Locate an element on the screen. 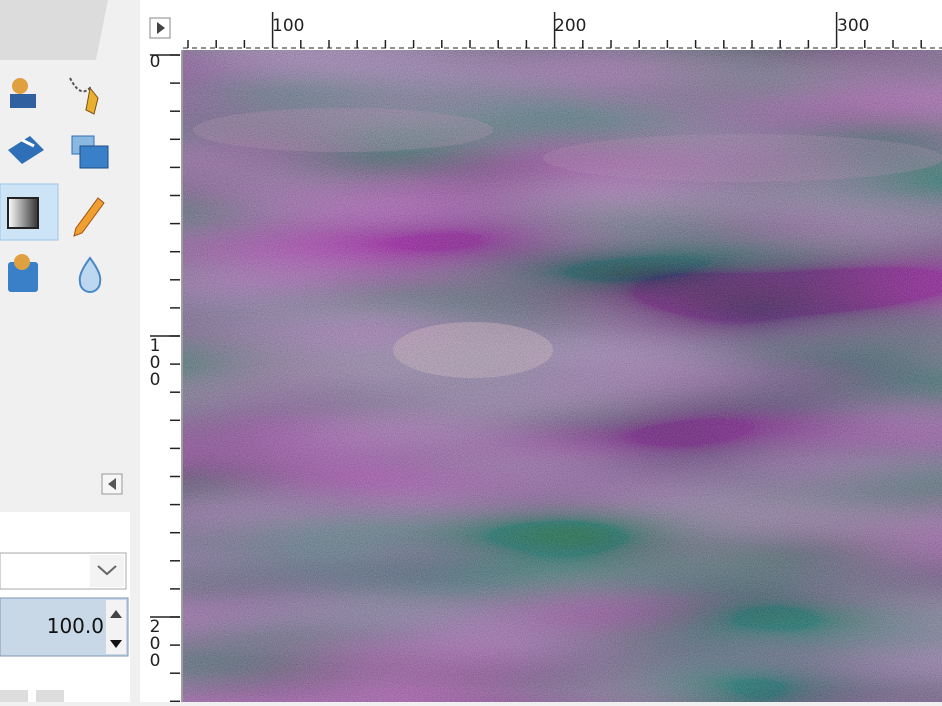 Image resolution: width=942 pixels, height=706 pixels. toolbox: 100.0 is located at coordinates (65, 351).